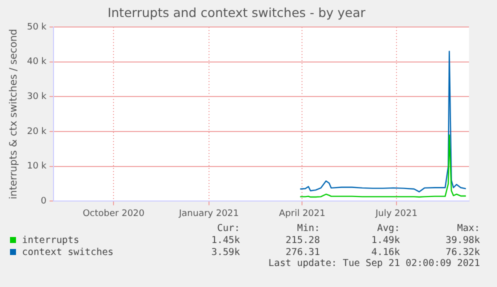 This screenshot has height=287, width=497. I want to click on y-axis-title: interrupts & ctx switches / second, so click(14, 114).